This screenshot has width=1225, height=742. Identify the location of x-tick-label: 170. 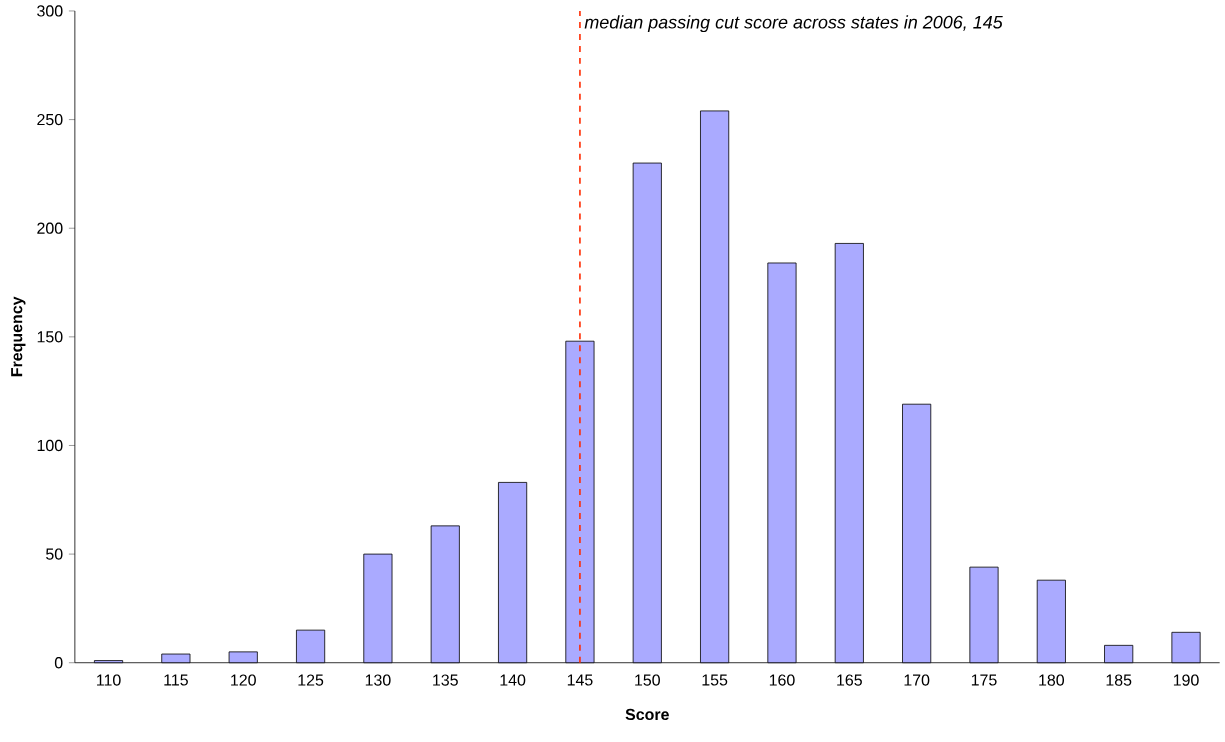
(917, 680).